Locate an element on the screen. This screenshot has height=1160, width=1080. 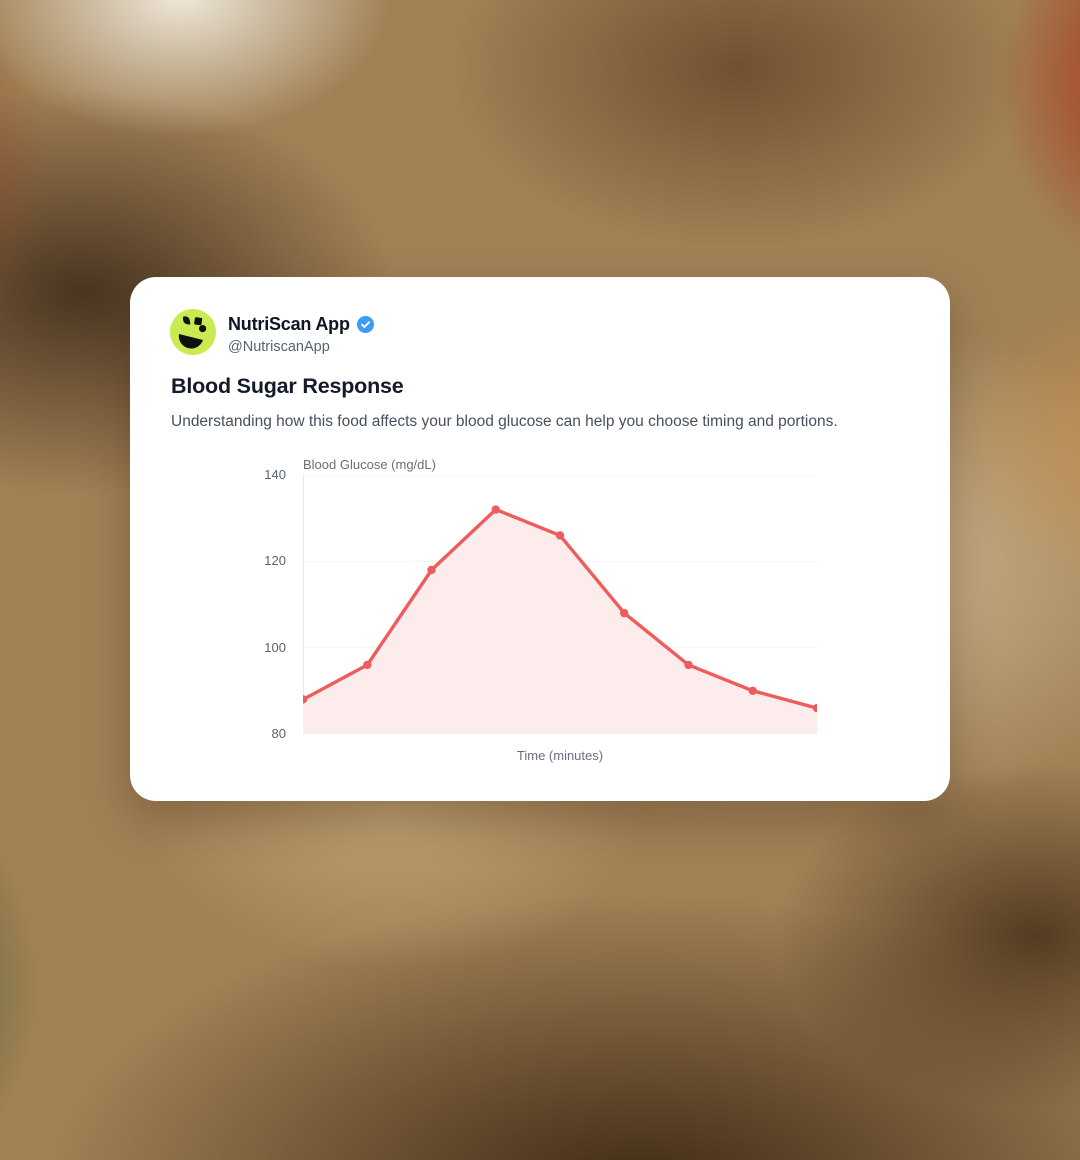
account-handle: @NutriscanApp is located at coordinates (279, 347).